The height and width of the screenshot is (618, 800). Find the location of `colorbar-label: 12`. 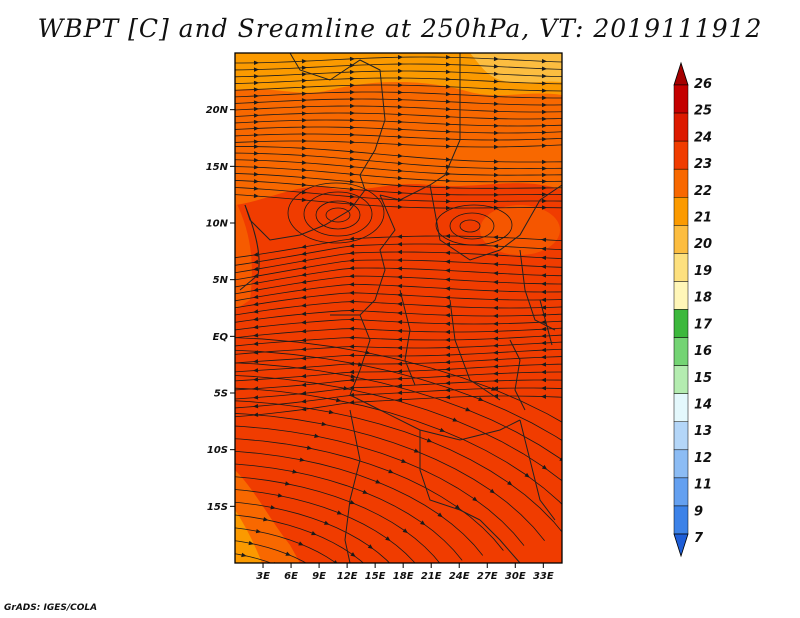

colorbar-label: 12 is located at coordinates (703, 458).